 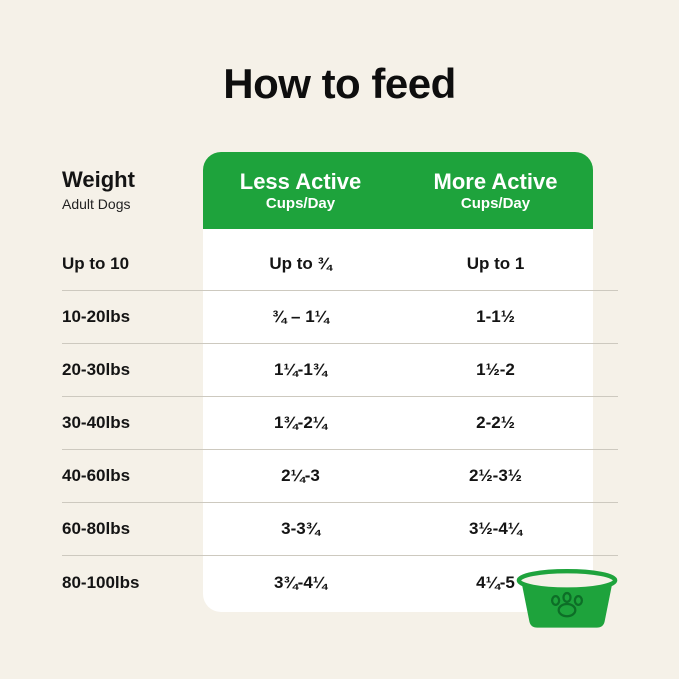 I want to click on more-active-cell: Up to 1, so click(x=495, y=263).